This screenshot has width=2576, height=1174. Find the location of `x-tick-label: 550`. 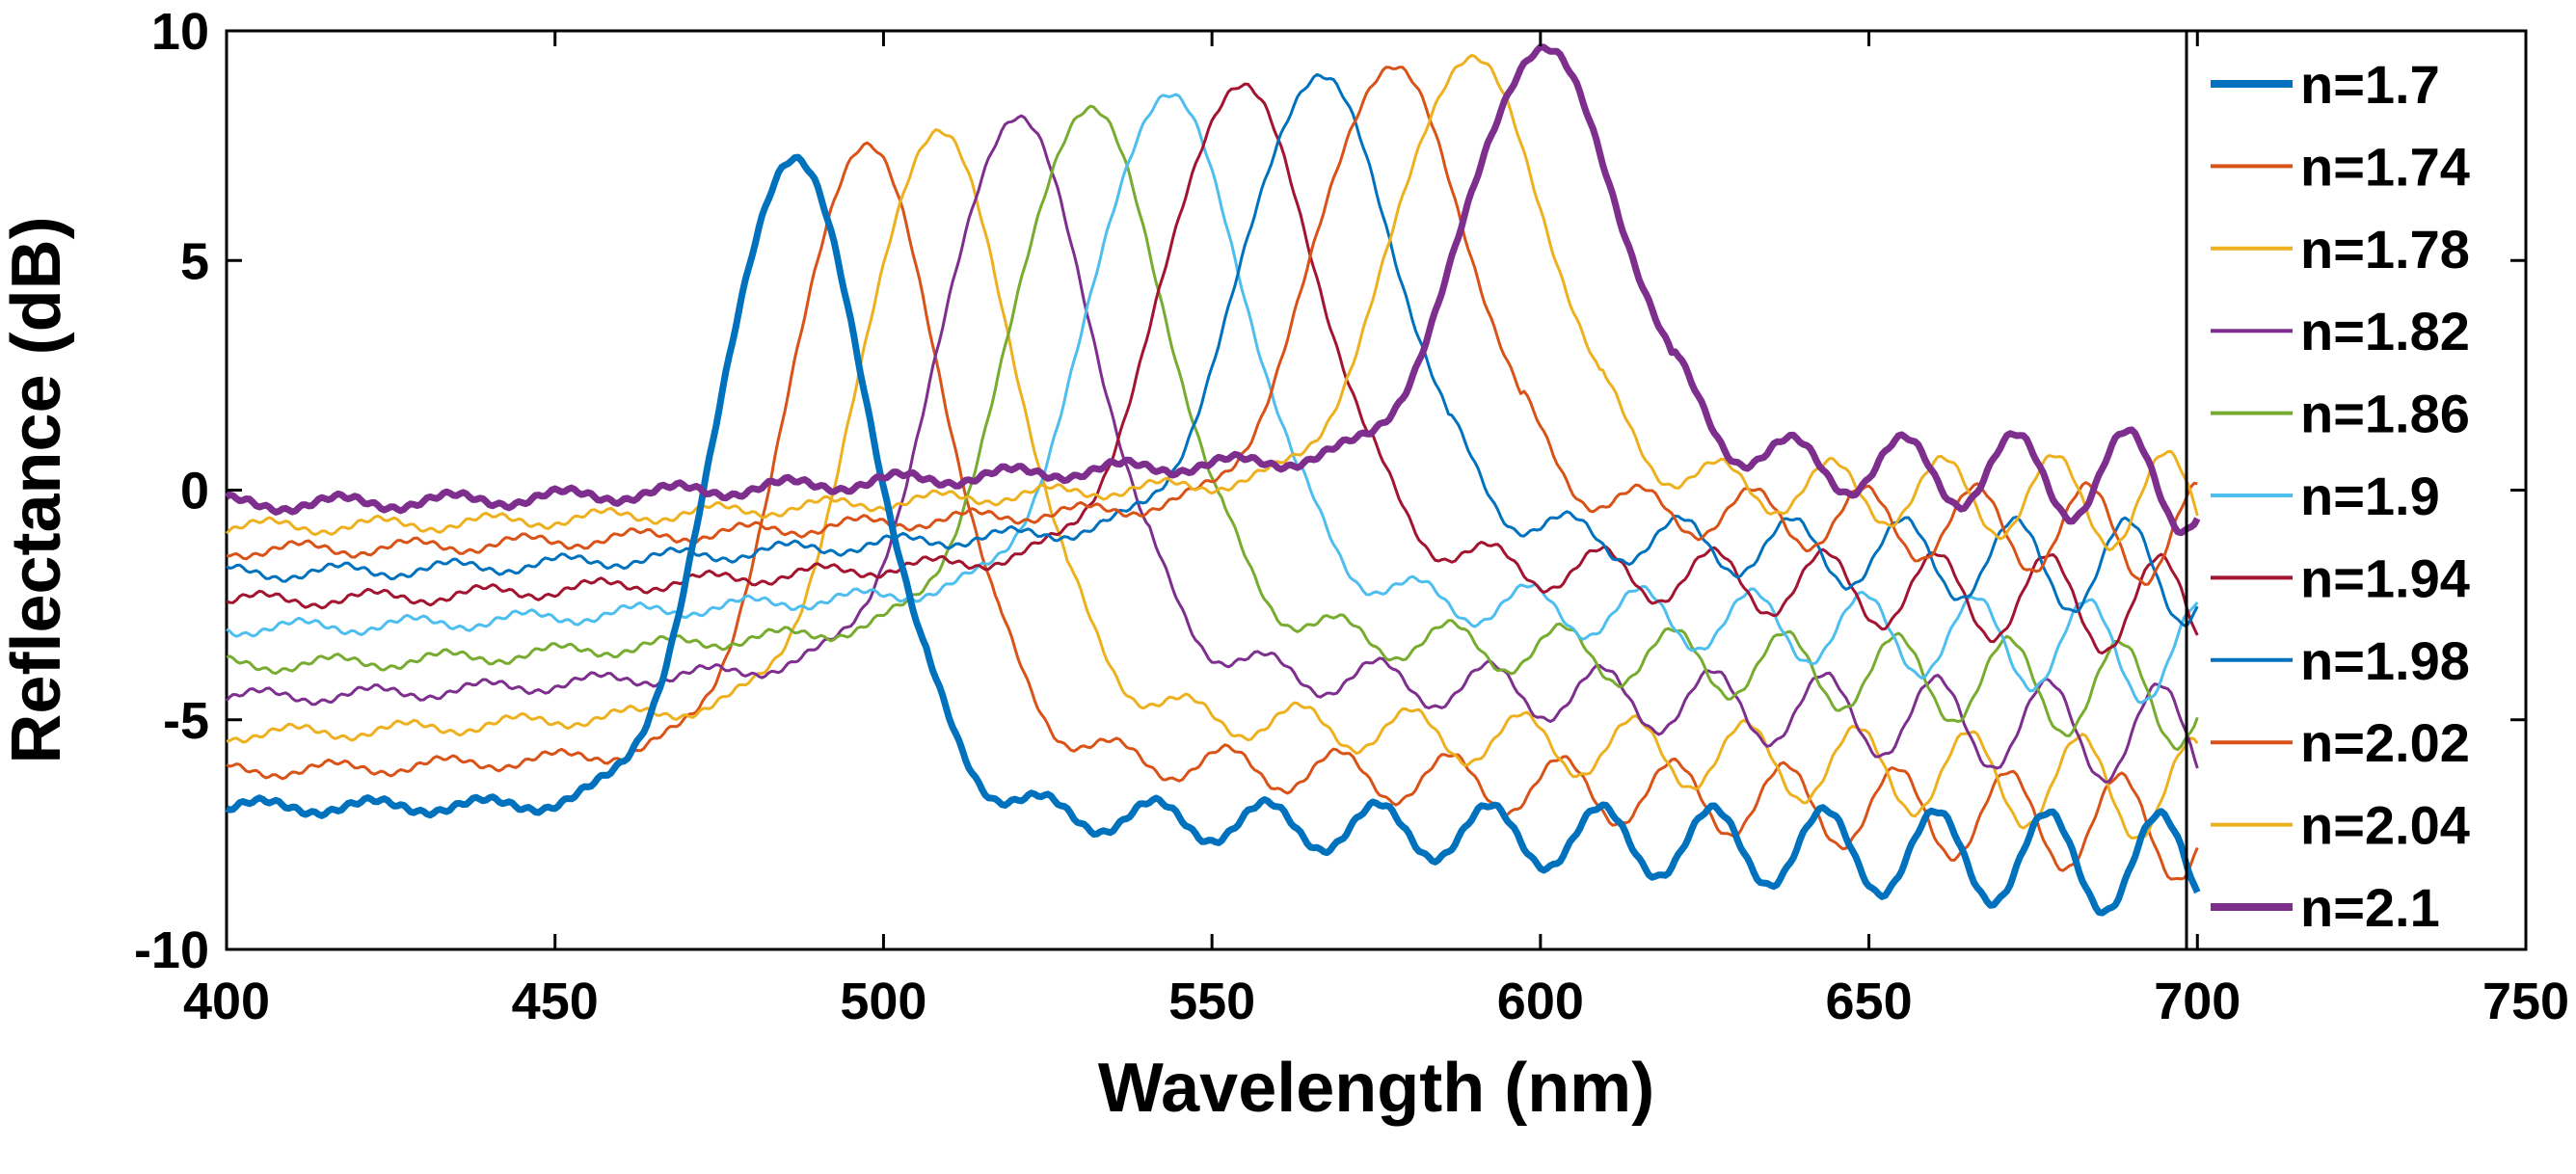

x-tick-label: 550 is located at coordinates (1212, 1002).